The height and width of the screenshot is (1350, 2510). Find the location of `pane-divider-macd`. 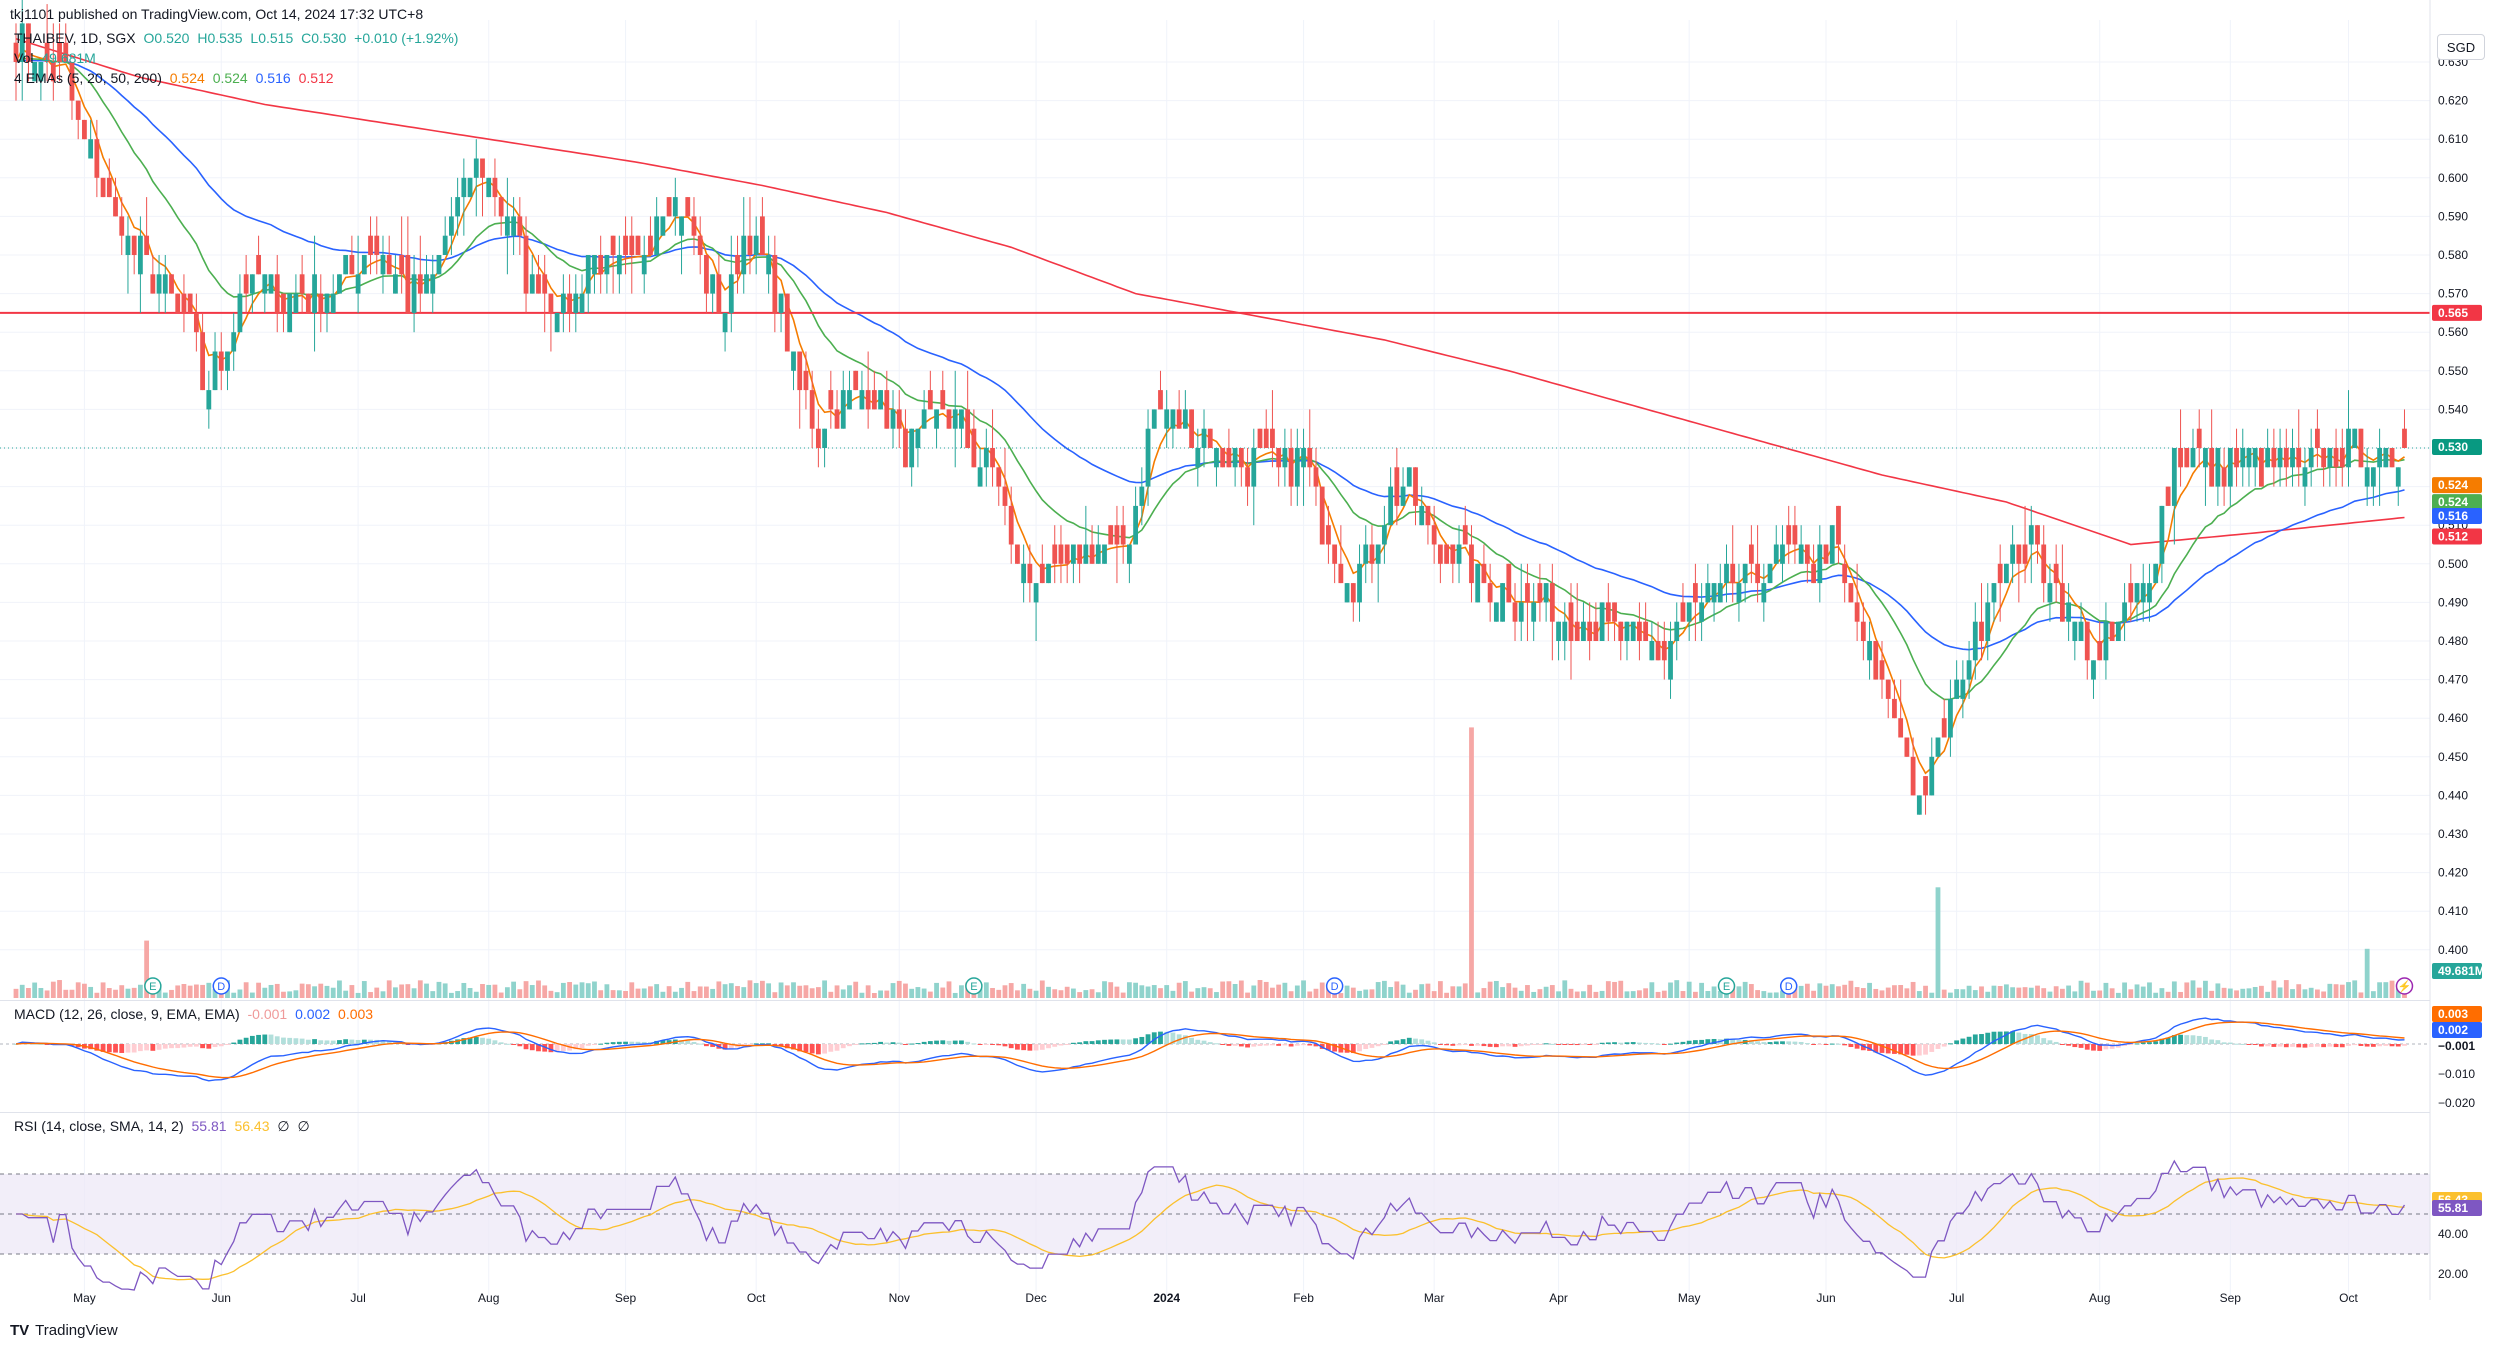

pane-divider-macd is located at coordinates (1215, 1000).